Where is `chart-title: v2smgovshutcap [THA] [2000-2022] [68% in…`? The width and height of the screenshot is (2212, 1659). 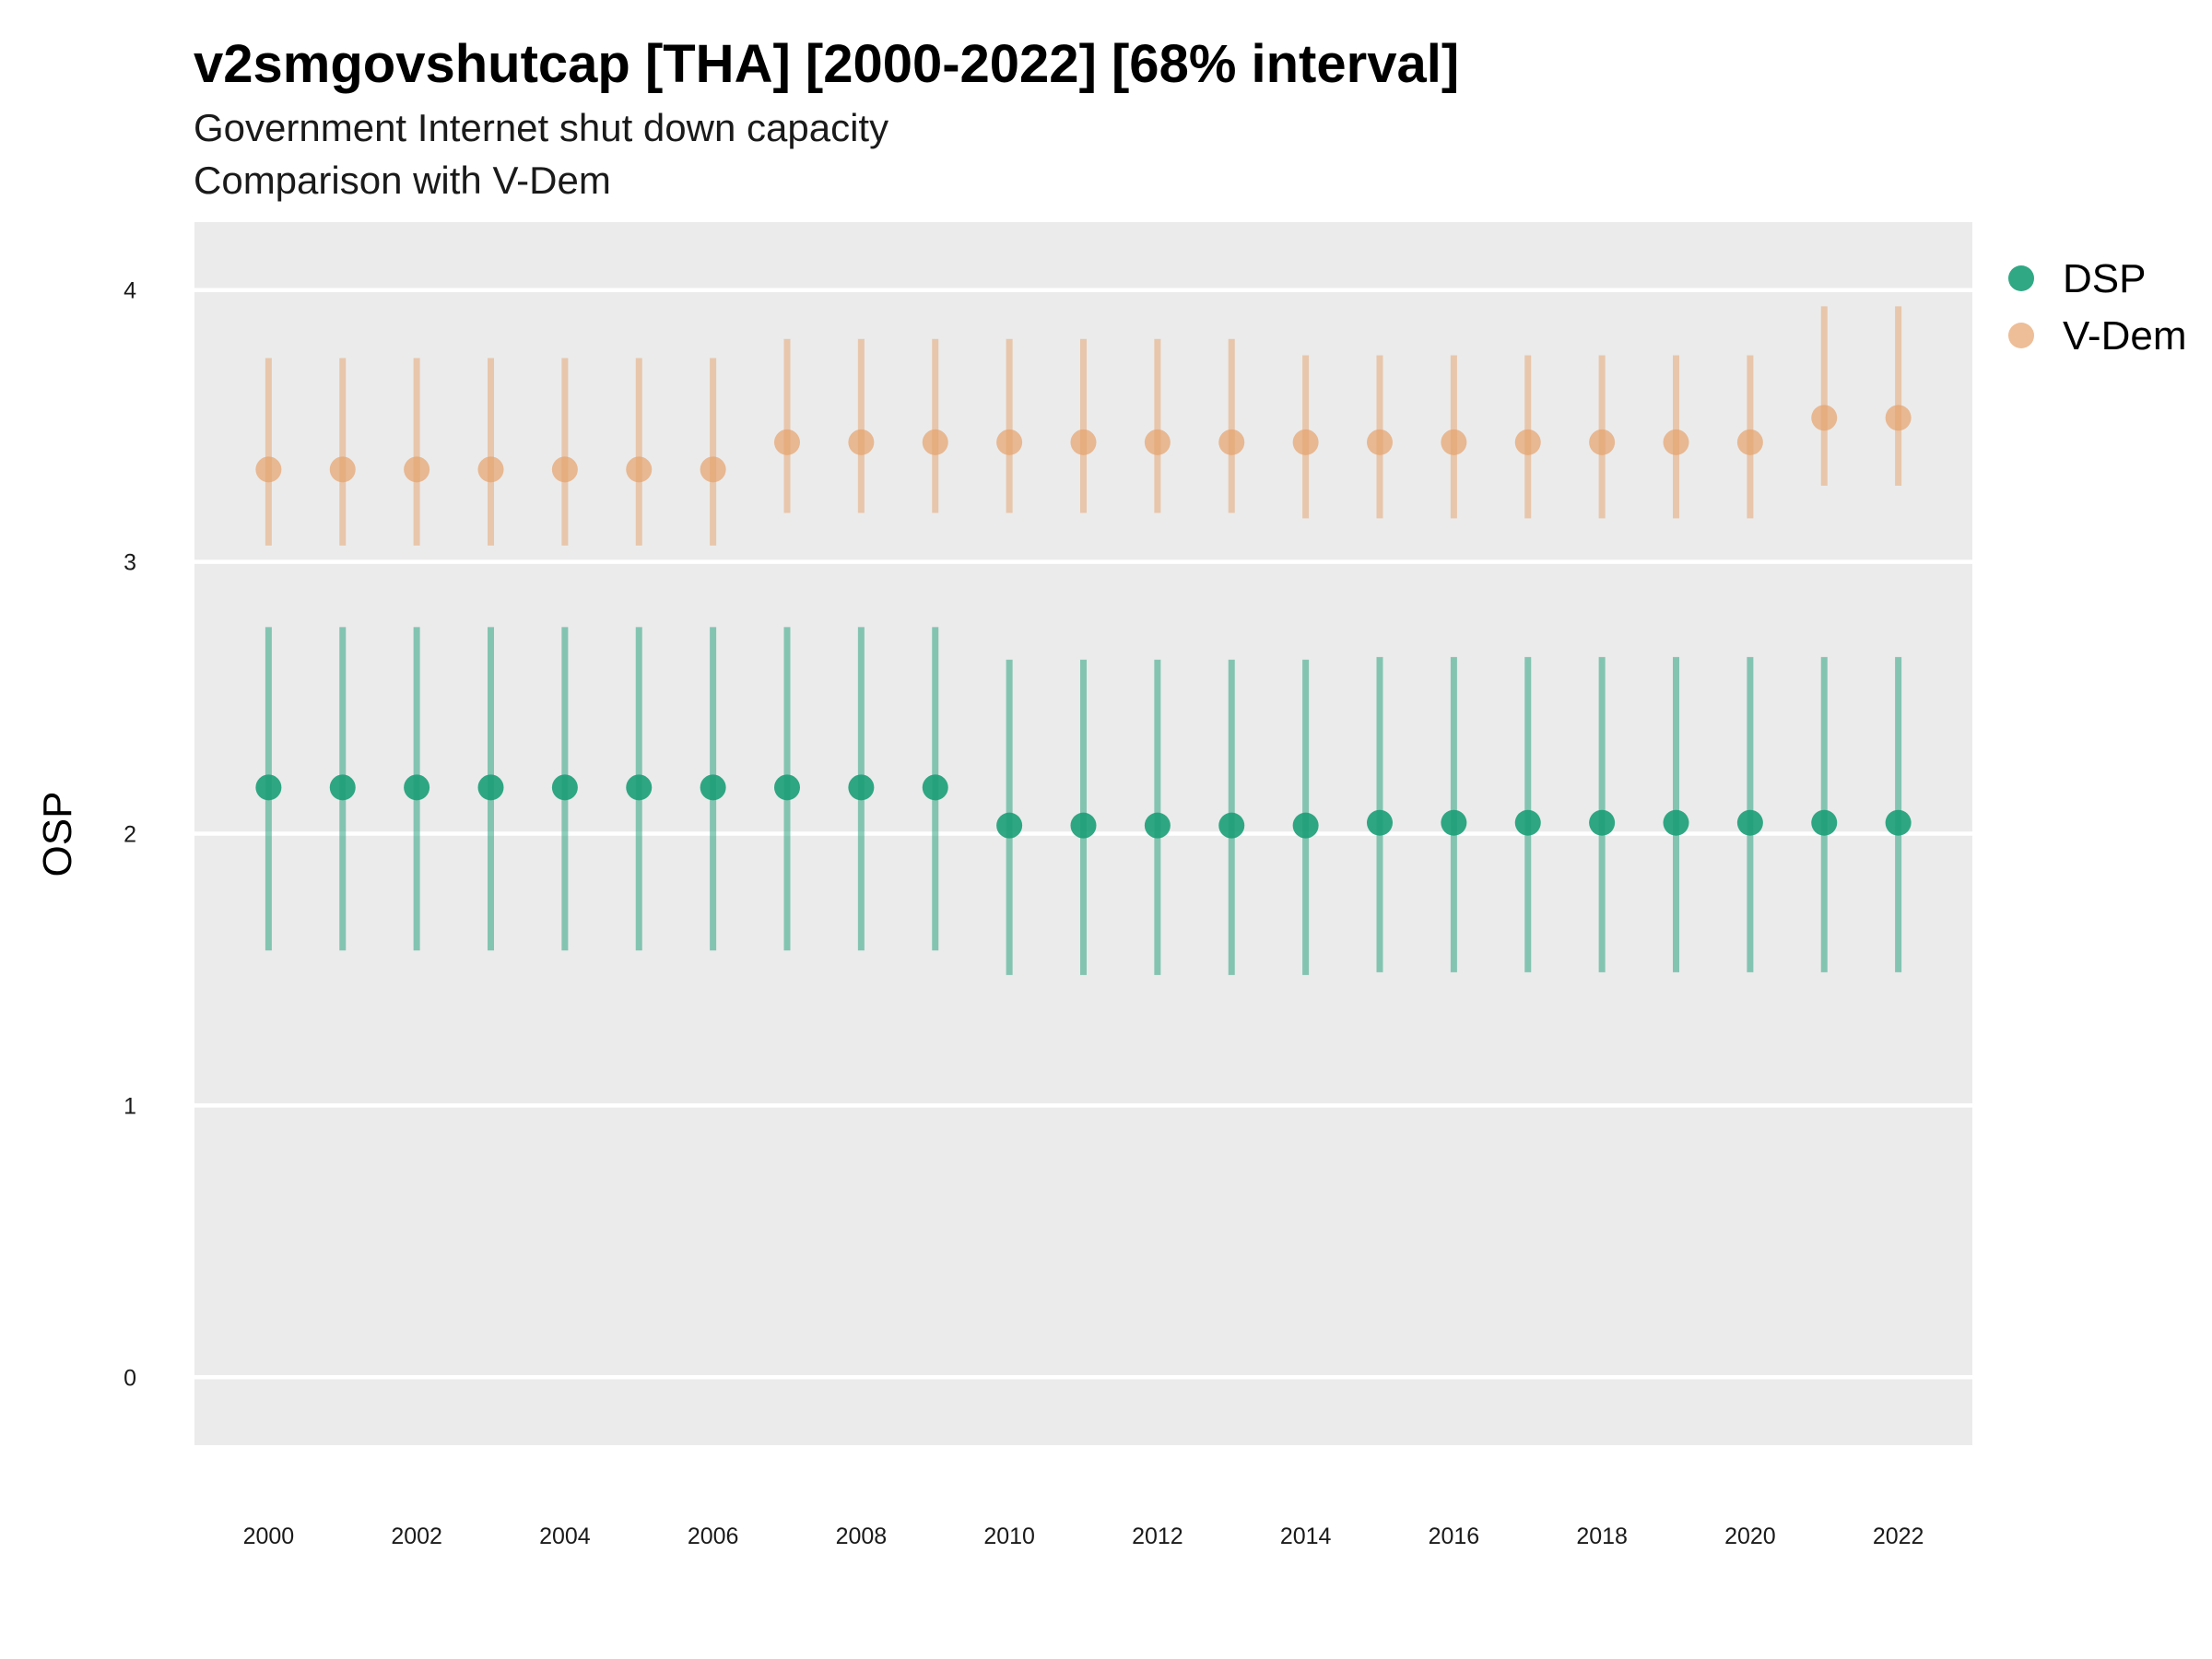
chart-title: v2smgovshutcap [THA] [2000-2022] [68% in… is located at coordinates (827, 64).